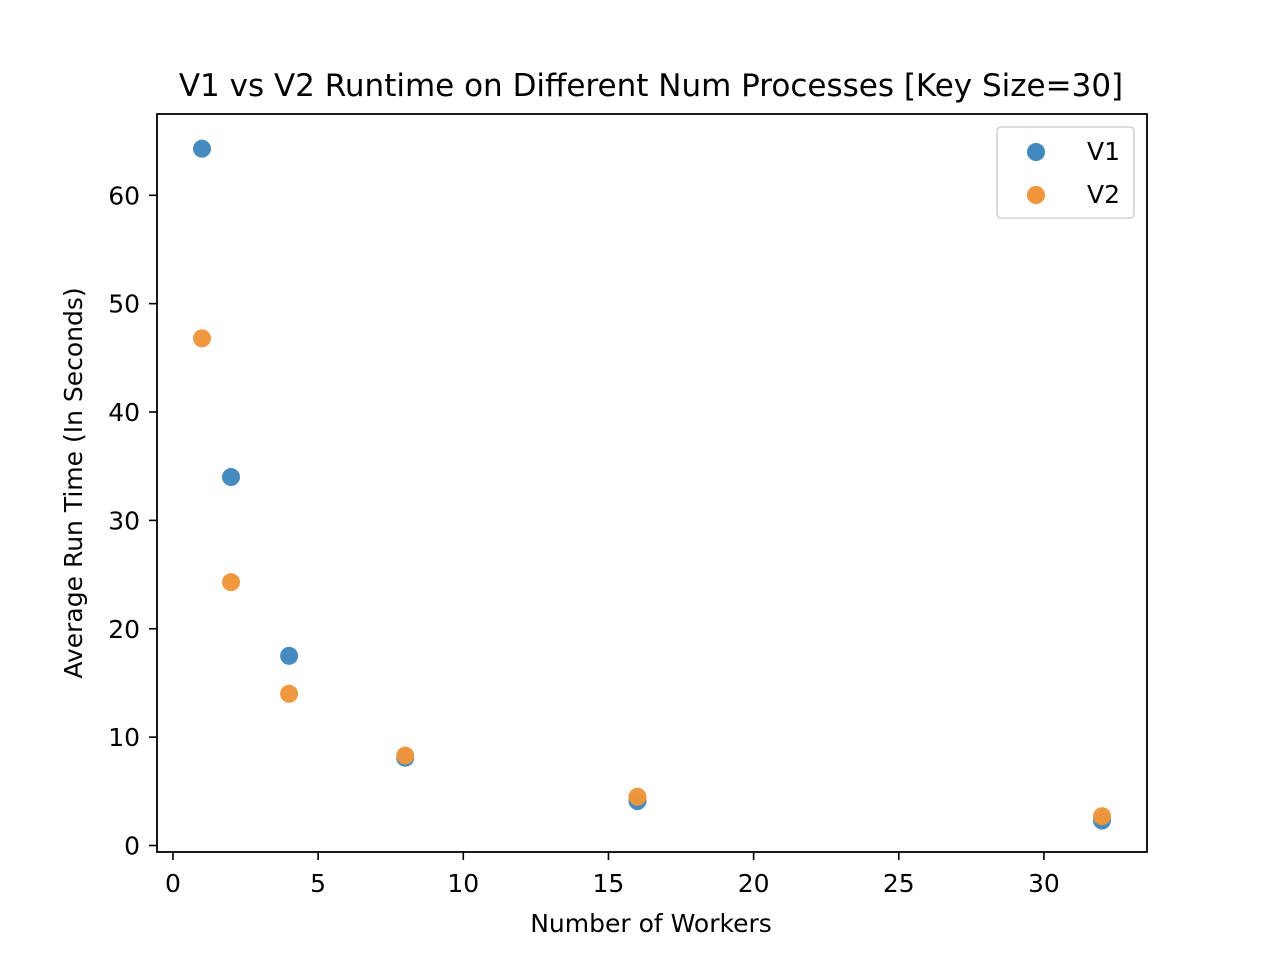 The image size is (1270, 960). What do you see at coordinates (124, 412) in the screenshot?
I see `y-tick-label: 40` at bounding box center [124, 412].